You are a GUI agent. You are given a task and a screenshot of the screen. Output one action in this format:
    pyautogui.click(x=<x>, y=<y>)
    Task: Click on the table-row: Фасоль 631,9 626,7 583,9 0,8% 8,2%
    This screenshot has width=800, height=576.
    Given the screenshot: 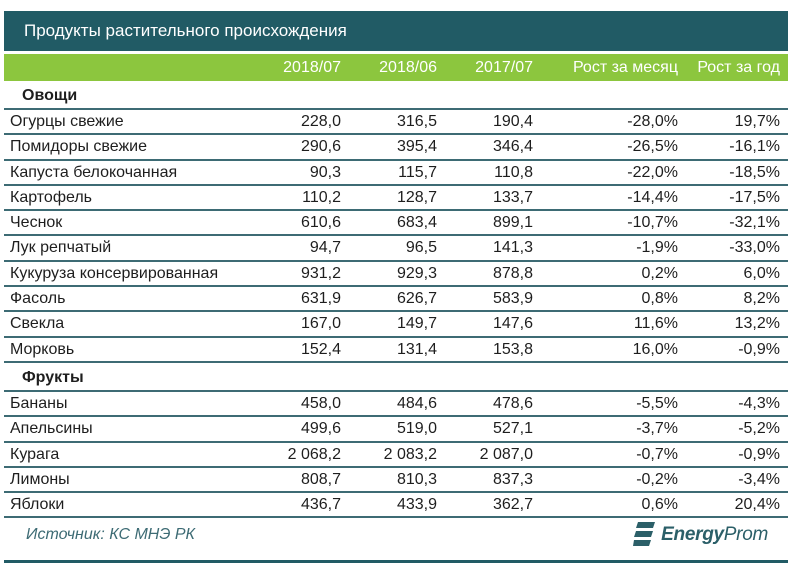 What is the action you would take?
    pyautogui.click(x=396, y=300)
    